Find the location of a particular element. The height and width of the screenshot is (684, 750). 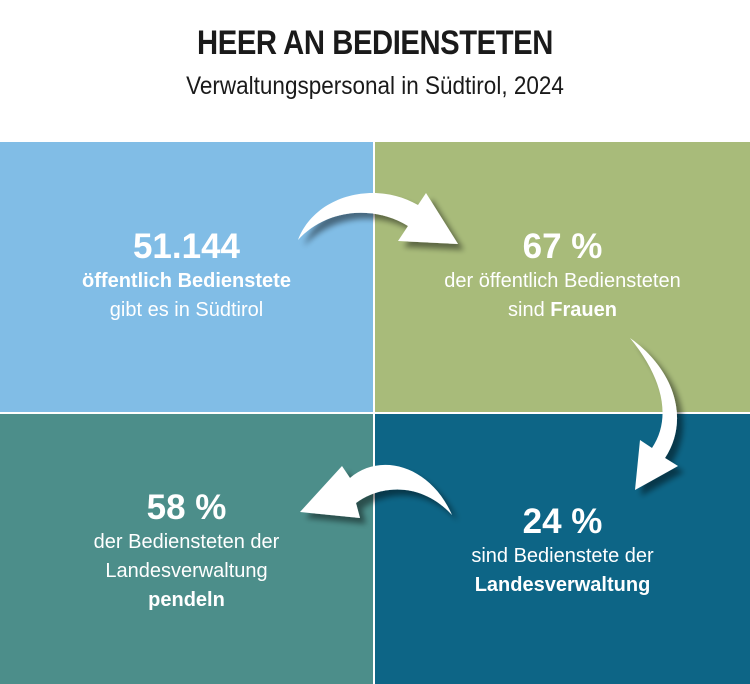

panel-value: 51.144 is located at coordinates (186, 246).